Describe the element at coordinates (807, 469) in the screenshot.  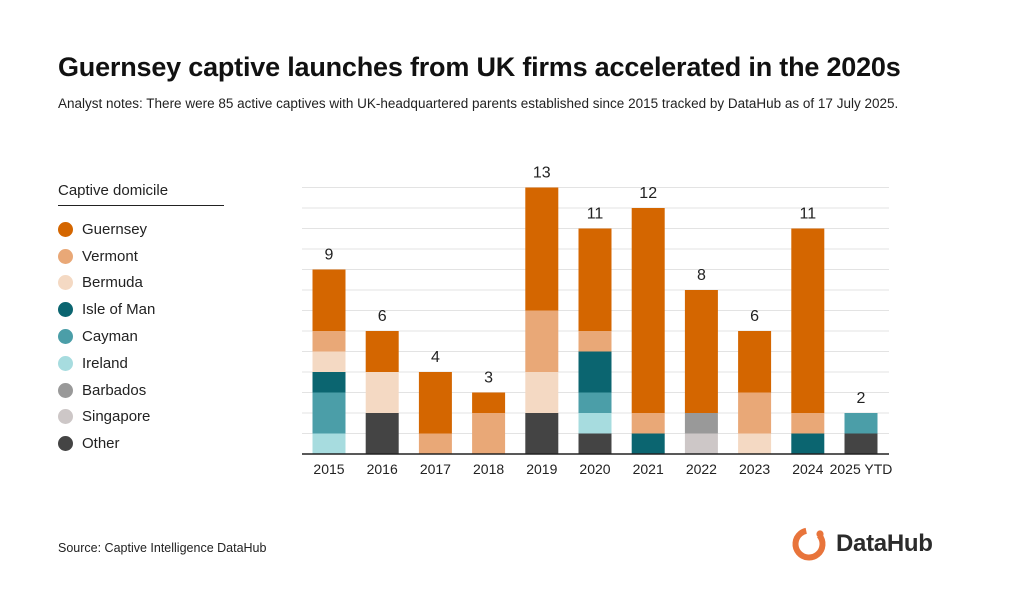
I see `x-tick-label: 2024` at that location.